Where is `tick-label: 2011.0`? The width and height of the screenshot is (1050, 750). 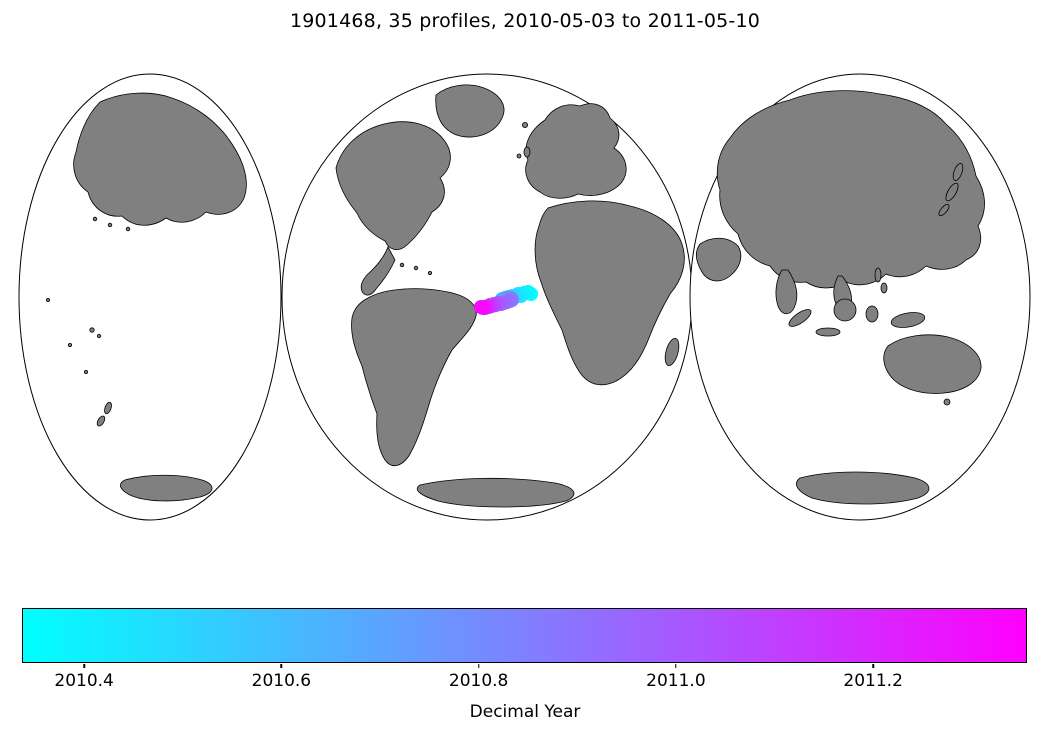
tick-label: 2011.0 is located at coordinates (676, 681).